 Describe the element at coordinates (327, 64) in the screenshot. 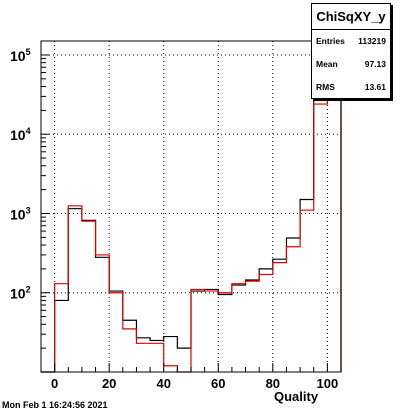

I see `stats-label: Mean` at that location.